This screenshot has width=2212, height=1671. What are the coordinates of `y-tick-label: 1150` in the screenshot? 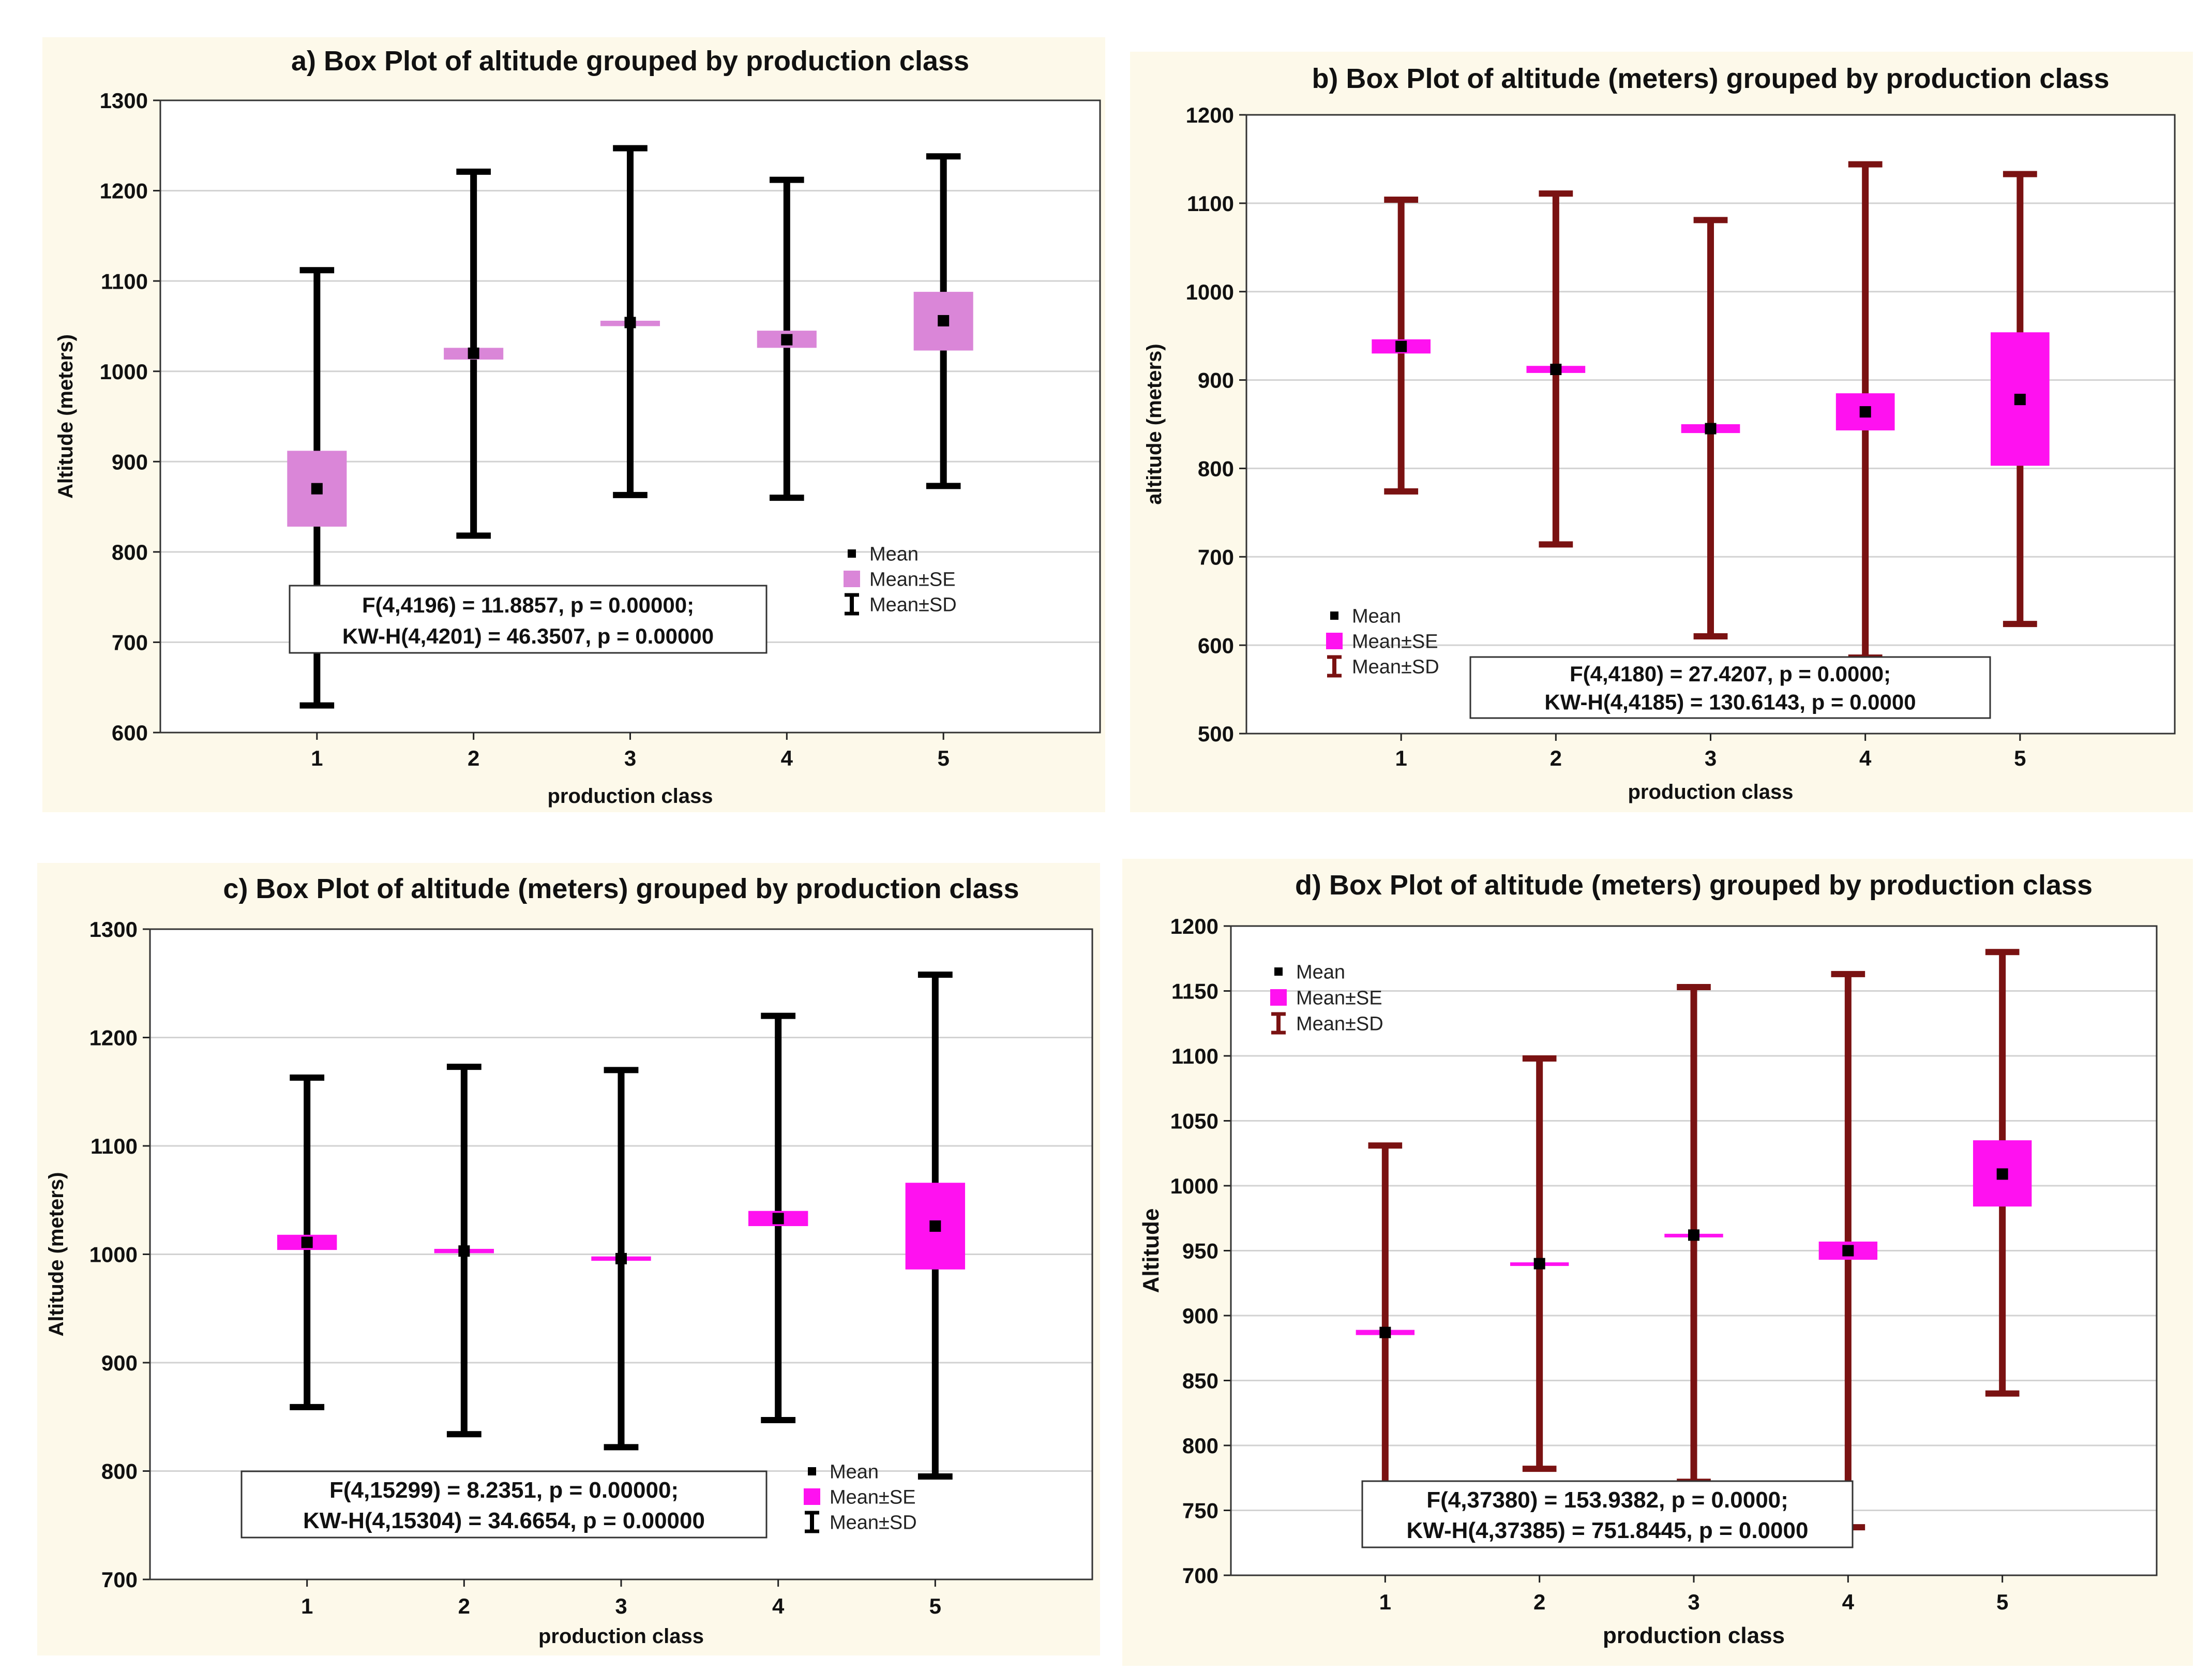 It's located at (1195, 991).